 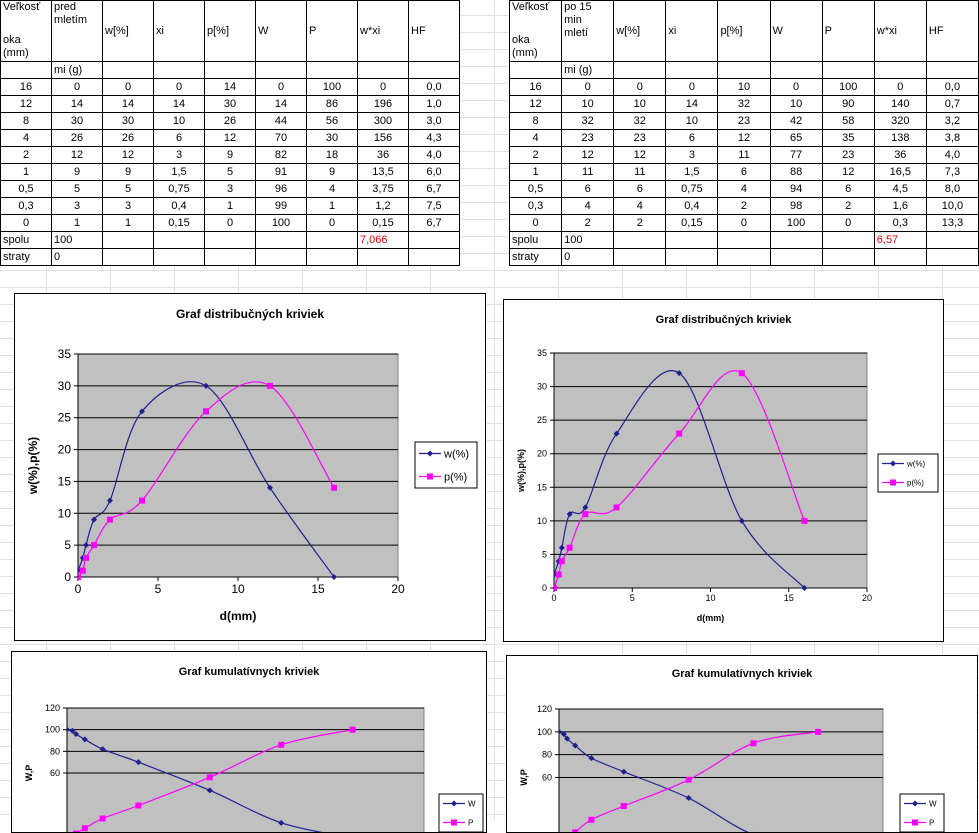 I want to click on data-cell: 58, so click(x=848, y=121).